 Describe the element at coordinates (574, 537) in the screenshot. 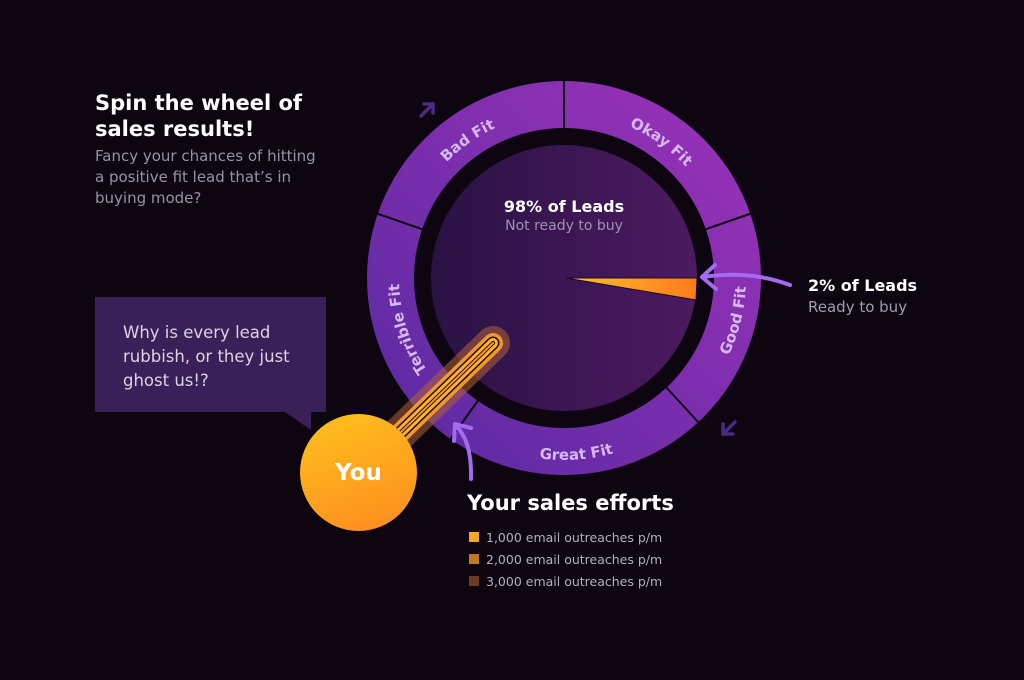

I see `legend-label: 1,000 email outreaches p/m` at that location.